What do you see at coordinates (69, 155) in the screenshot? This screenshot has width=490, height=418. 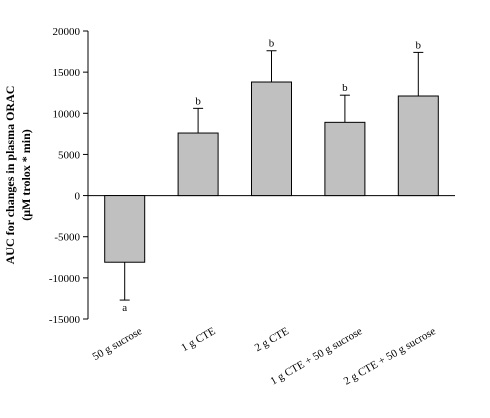 I see `y-tick-label: 5000` at bounding box center [69, 155].